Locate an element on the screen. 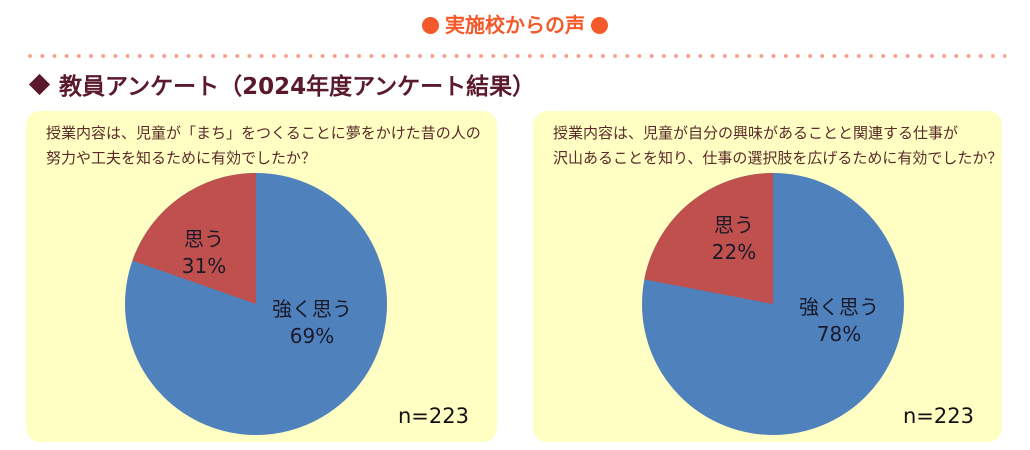 The width and height of the screenshot is (1030, 450). slice-label-strongly-agree: 強く思う 78% is located at coordinates (839, 321).